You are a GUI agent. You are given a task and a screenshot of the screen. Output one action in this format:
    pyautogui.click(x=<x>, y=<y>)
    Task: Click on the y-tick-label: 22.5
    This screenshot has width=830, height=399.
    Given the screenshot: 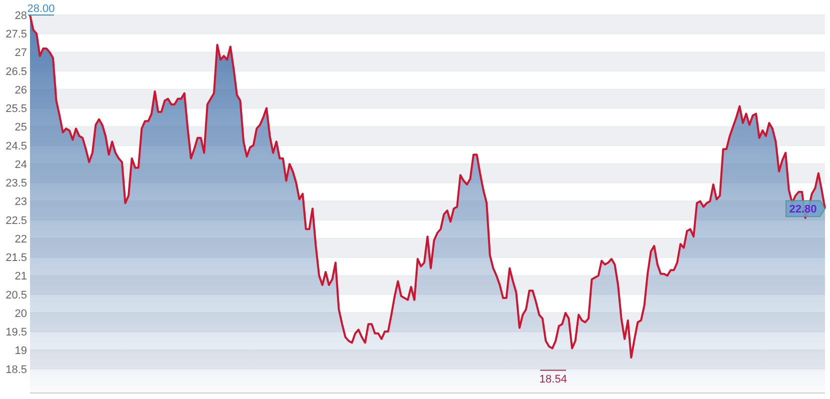 What is the action you would take?
    pyautogui.click(x=16, y=220)
    